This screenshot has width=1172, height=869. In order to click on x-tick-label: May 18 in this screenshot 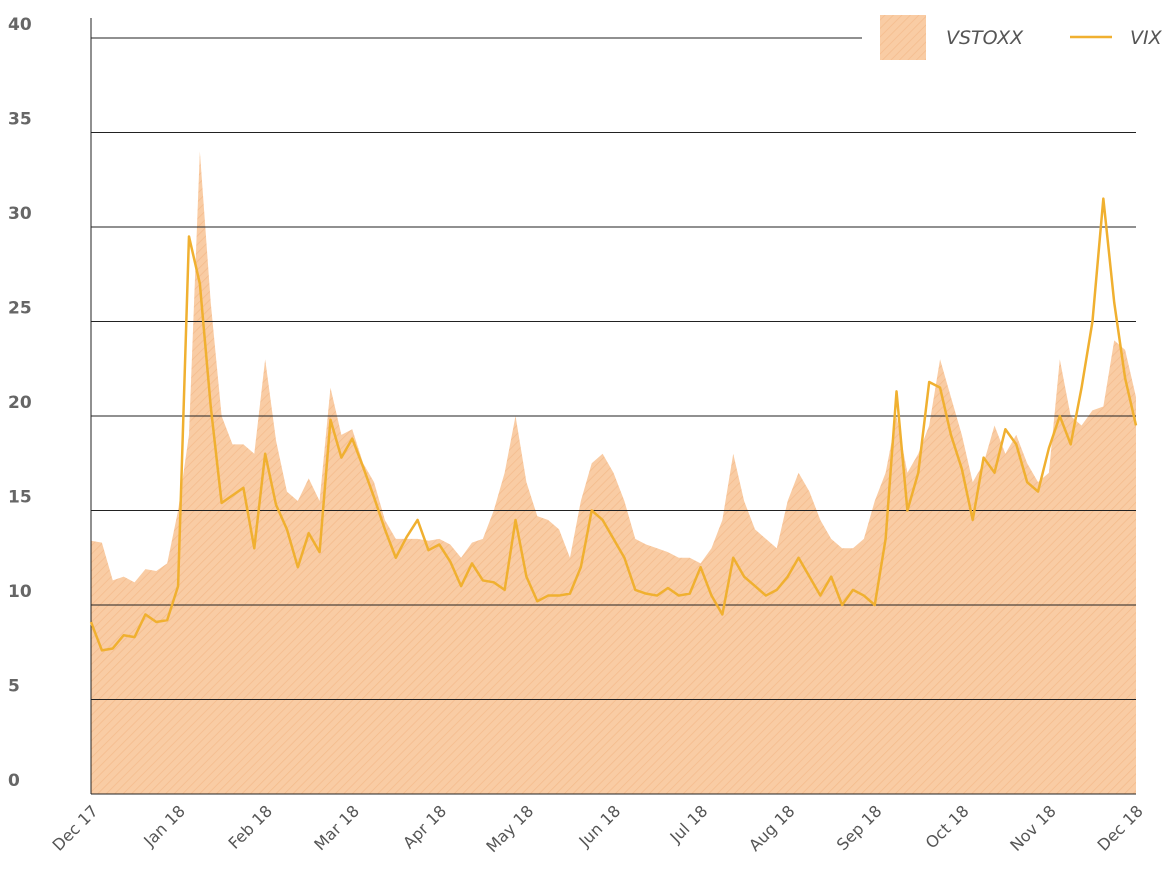, I will do `click(509, 828)`.